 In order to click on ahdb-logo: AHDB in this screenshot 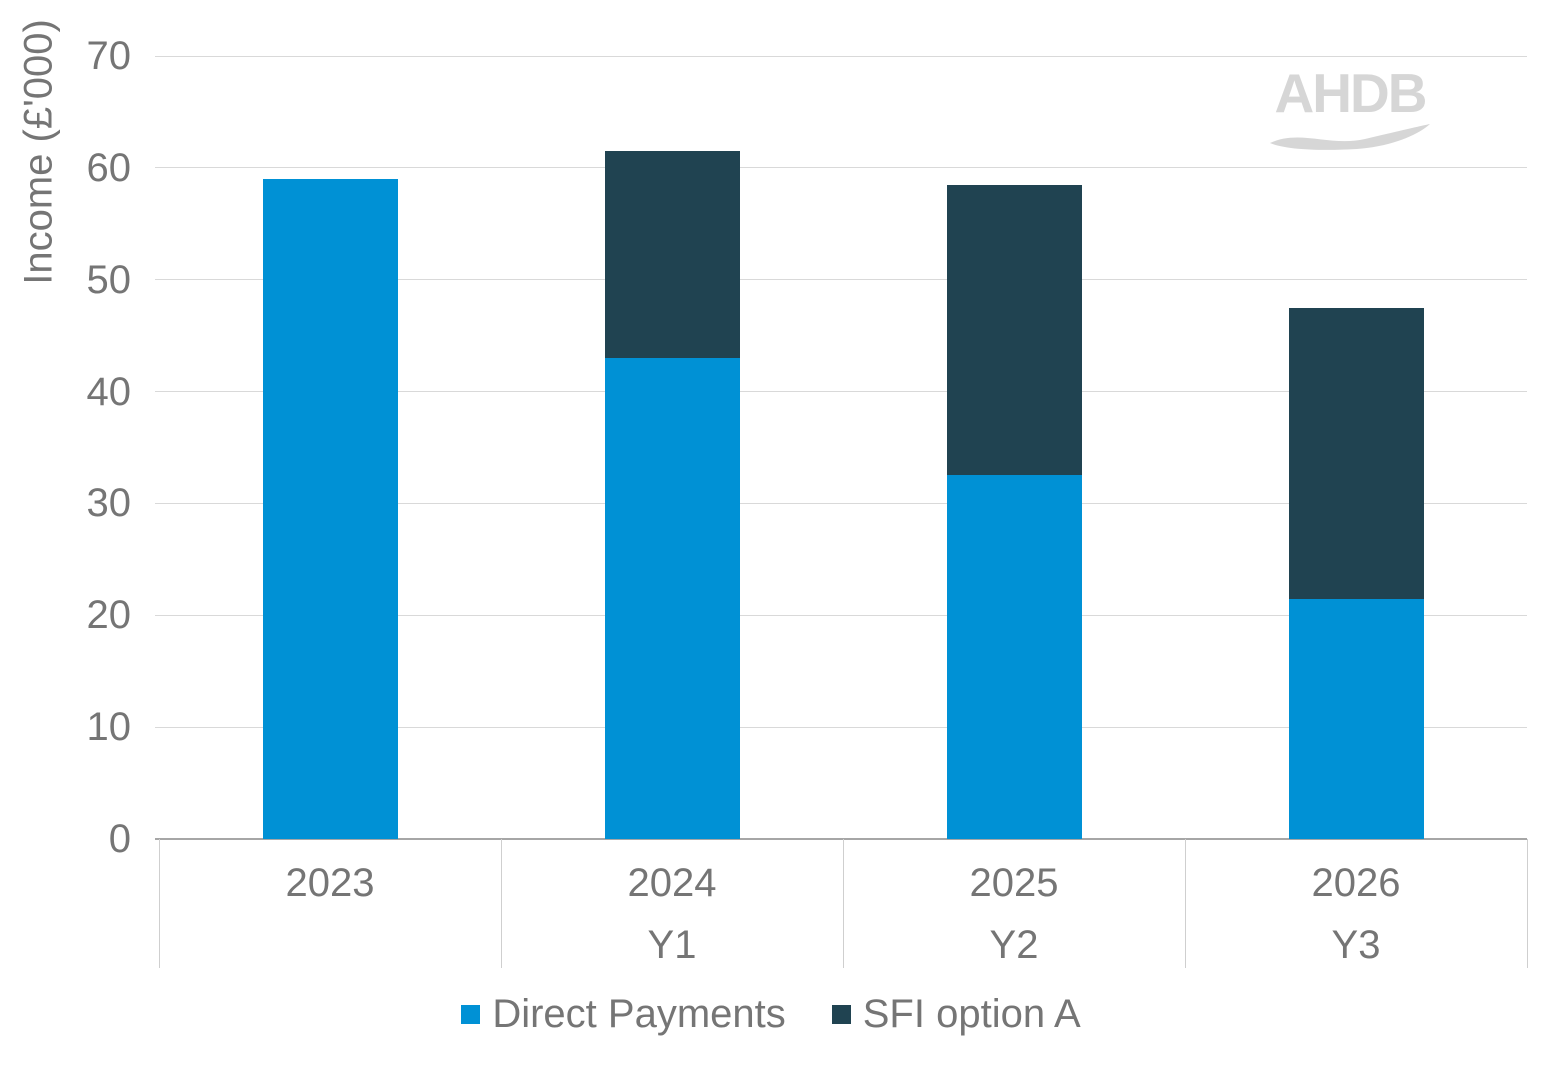, I will do `click(1350, 108)`.